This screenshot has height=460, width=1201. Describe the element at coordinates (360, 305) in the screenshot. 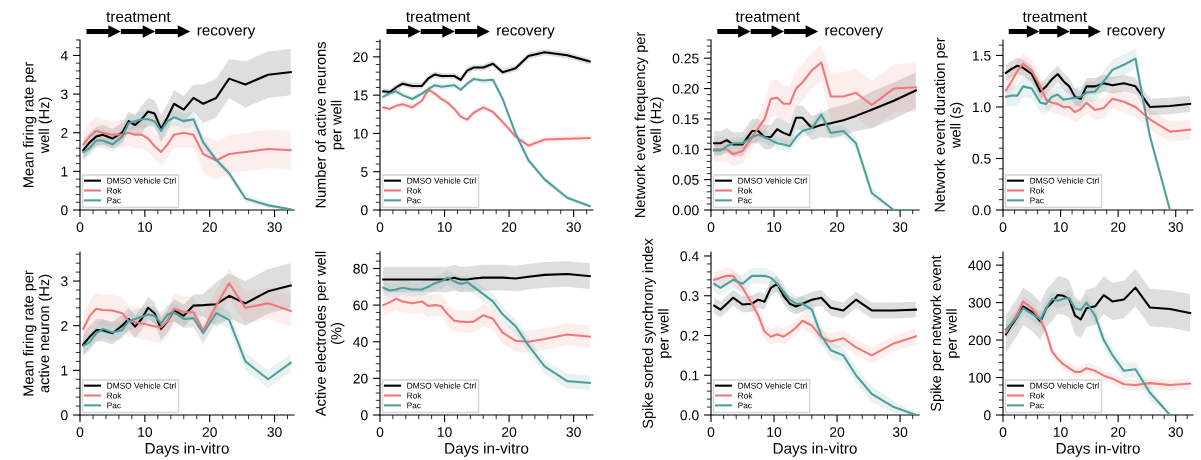

I see `y-tick-label: 60` at that location.